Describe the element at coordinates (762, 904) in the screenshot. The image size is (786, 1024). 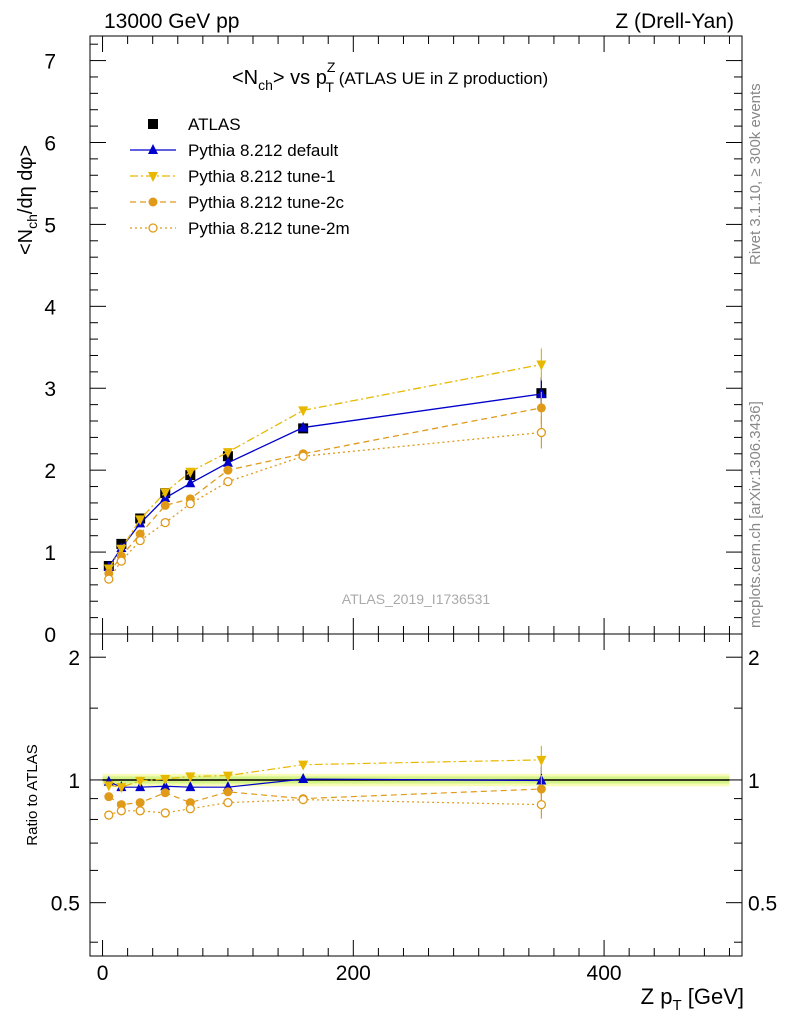
I see `ratio-tick-label-right: 0.5` at that location.